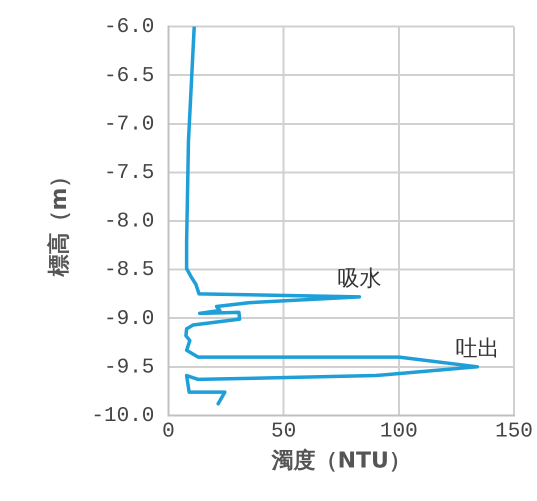 This screenshot has height=501, width=537. I want to click on x-tick-label: 0, so click(168, 432).